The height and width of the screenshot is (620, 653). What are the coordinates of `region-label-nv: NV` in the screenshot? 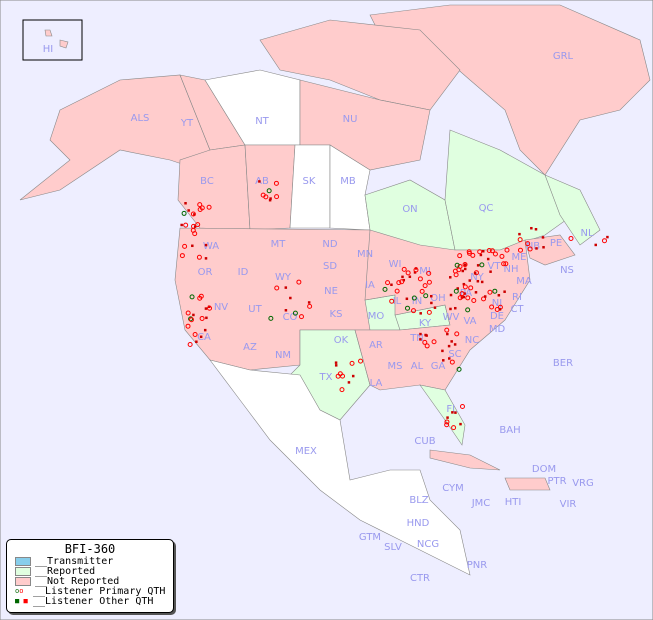 It's located at (221, 307).